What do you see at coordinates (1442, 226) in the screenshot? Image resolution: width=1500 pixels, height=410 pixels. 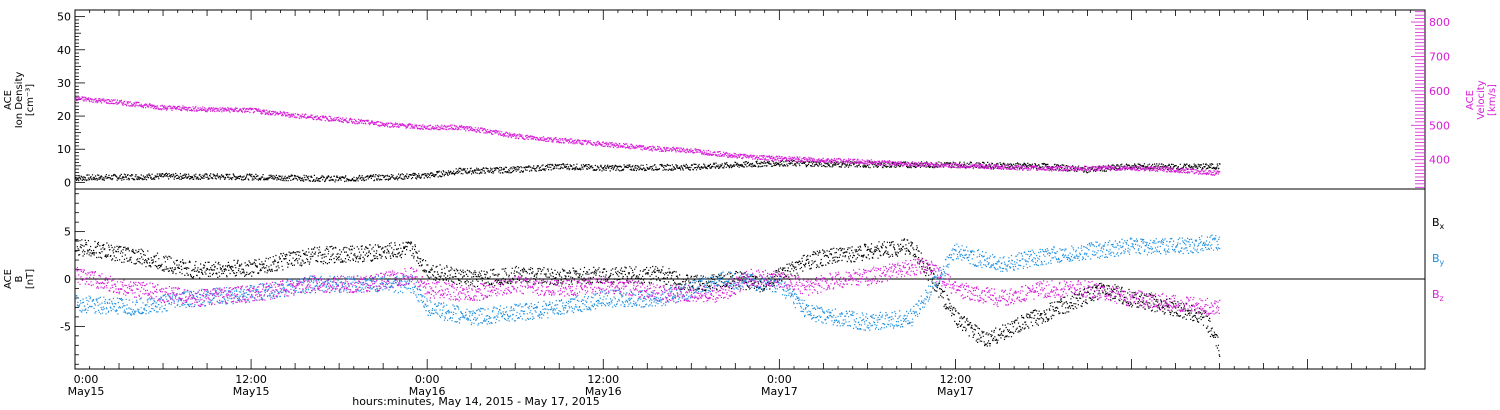 I see `legend-subscript: x` at bounding box center [1442, 226].